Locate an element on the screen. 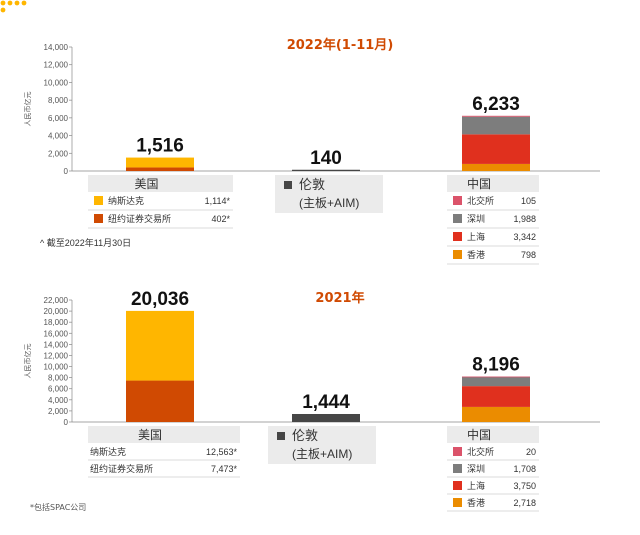 Image resolution: width=640 pixels, height=535 pixels. legend-item-value: 105 is located at coordinates (528, 201).